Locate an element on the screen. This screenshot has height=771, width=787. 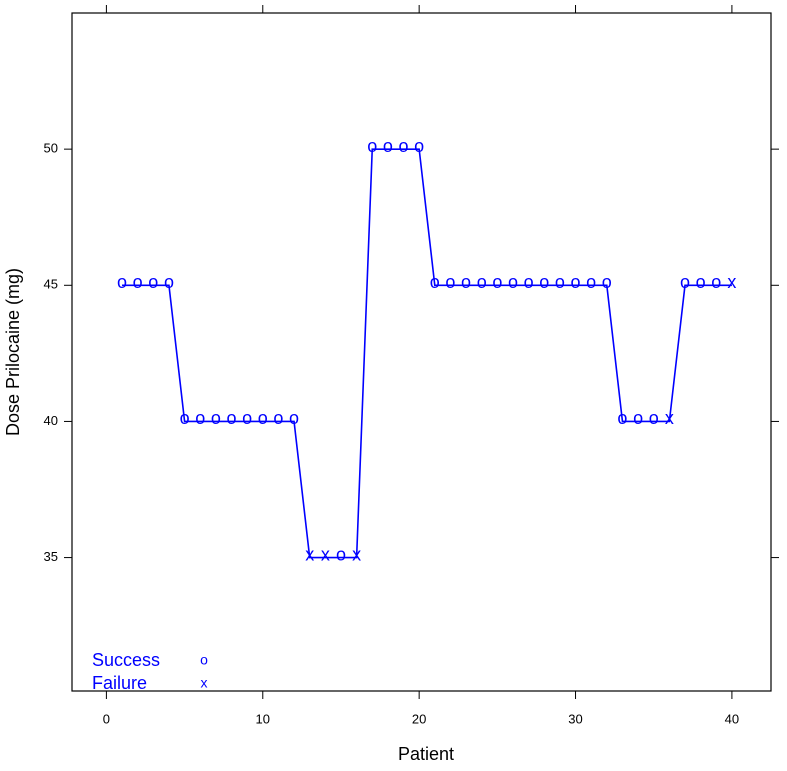
legend-label: Success is located at coordinates (126, 660).